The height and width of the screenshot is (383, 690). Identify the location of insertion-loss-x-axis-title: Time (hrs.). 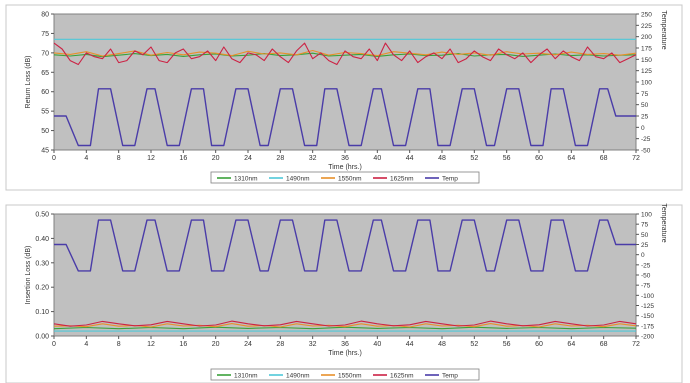
(345, 353).